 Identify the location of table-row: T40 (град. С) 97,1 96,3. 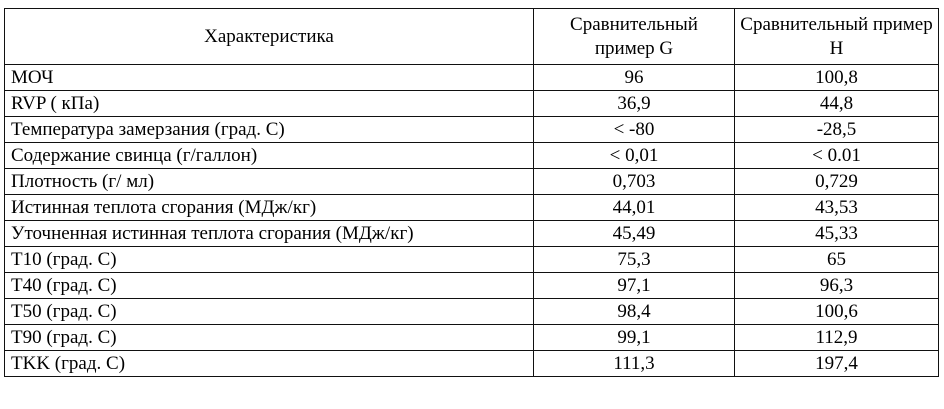
(471, 285).